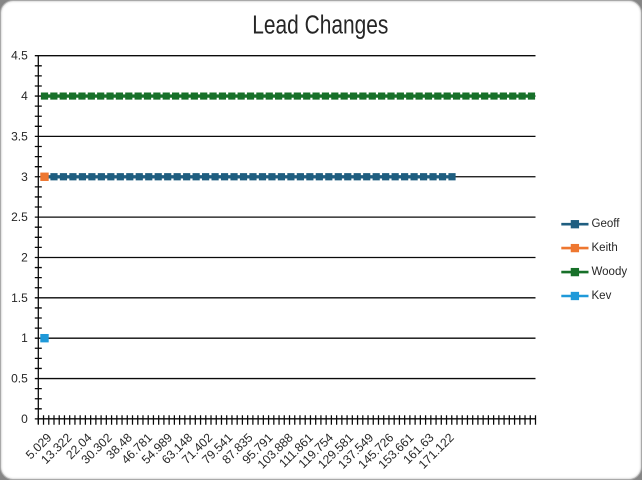 This screenshot has height=480, width=642. What do you see at coordinates (610, 272) in the screenshot?
I see `svg-text: Woody` at bounding box center [610, 272].